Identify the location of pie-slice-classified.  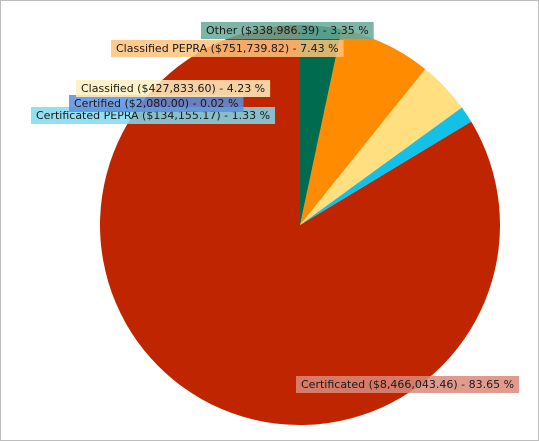
(381, 147).